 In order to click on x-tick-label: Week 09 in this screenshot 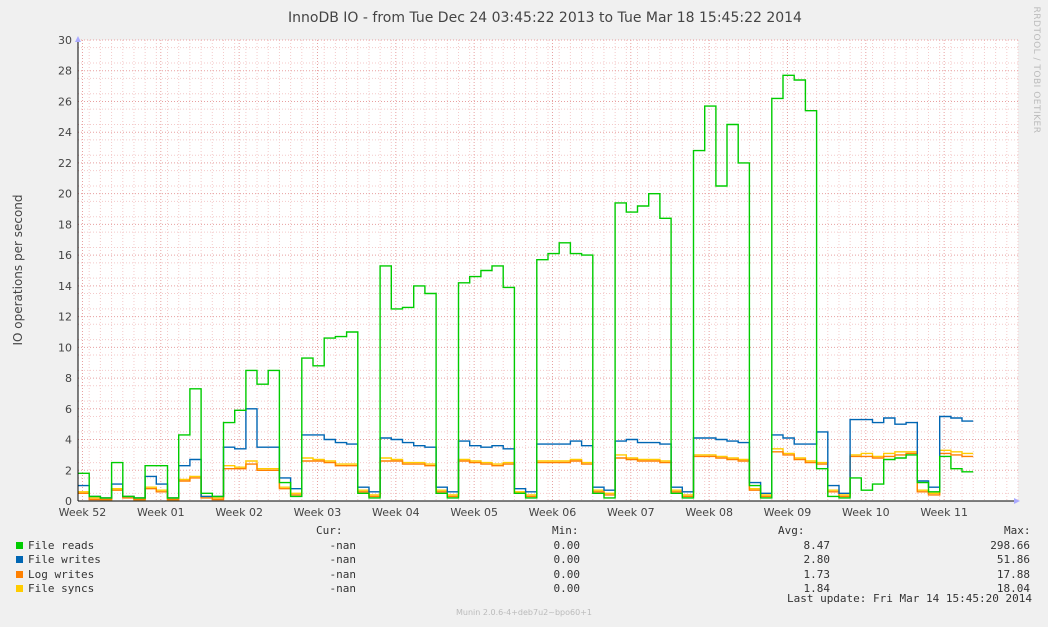, I will do `click(788, 512)`.